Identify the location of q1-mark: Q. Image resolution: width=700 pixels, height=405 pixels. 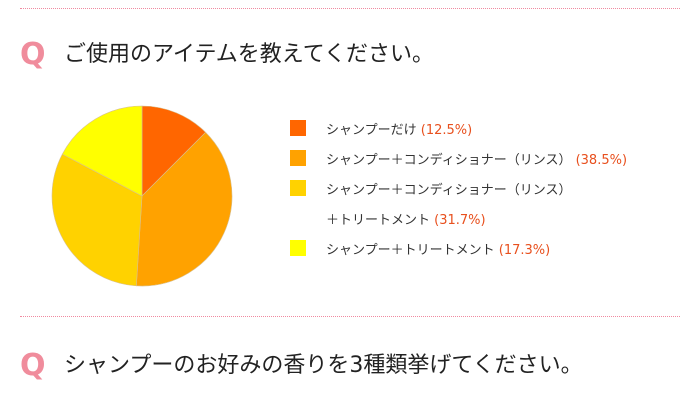
(33, 54).